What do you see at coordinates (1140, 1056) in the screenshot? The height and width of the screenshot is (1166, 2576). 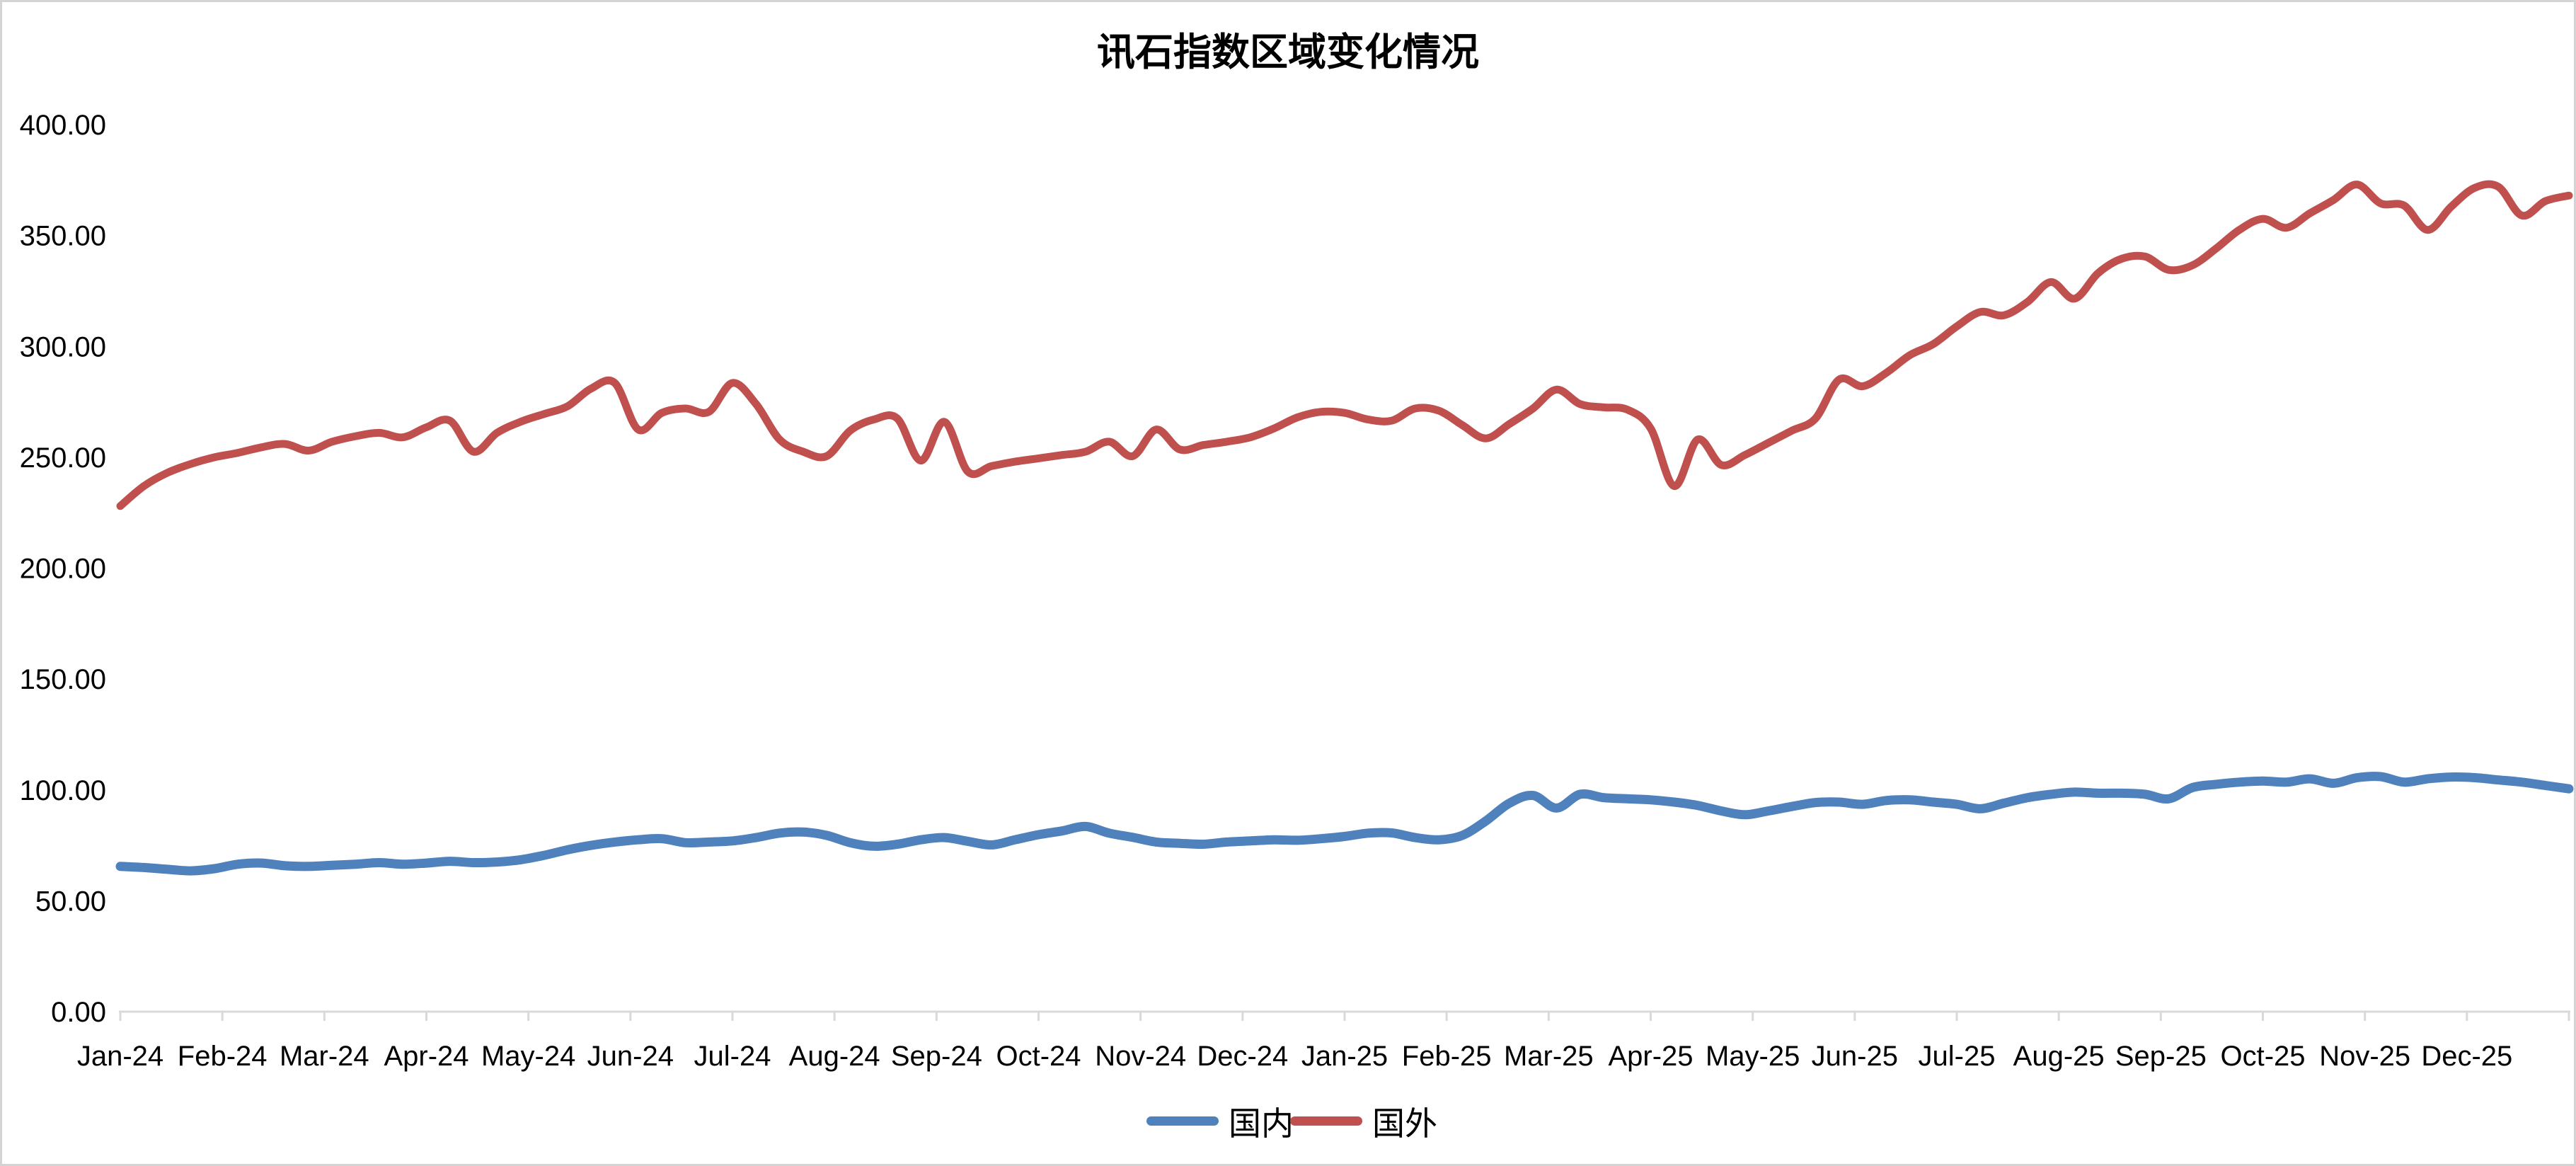 I see `x-axis-label: Nov-24` at bounding box center [1140, 1056].